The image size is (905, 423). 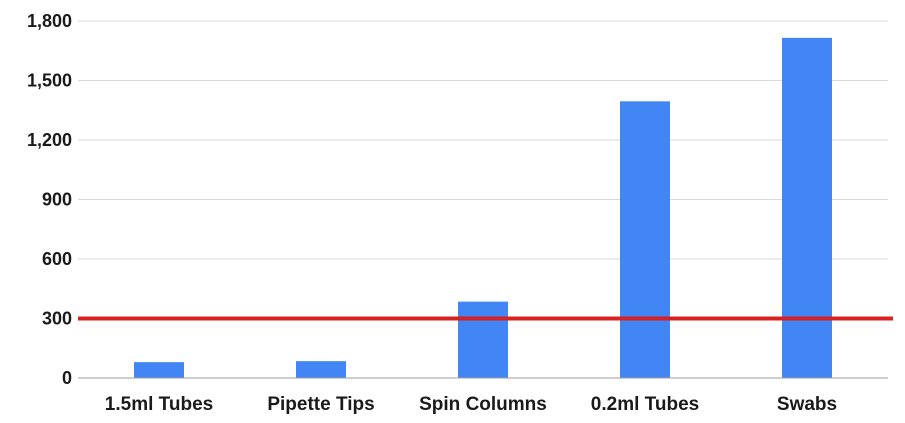 I want to click on y-tick-label: 1,200, so click(x=49, y=140).